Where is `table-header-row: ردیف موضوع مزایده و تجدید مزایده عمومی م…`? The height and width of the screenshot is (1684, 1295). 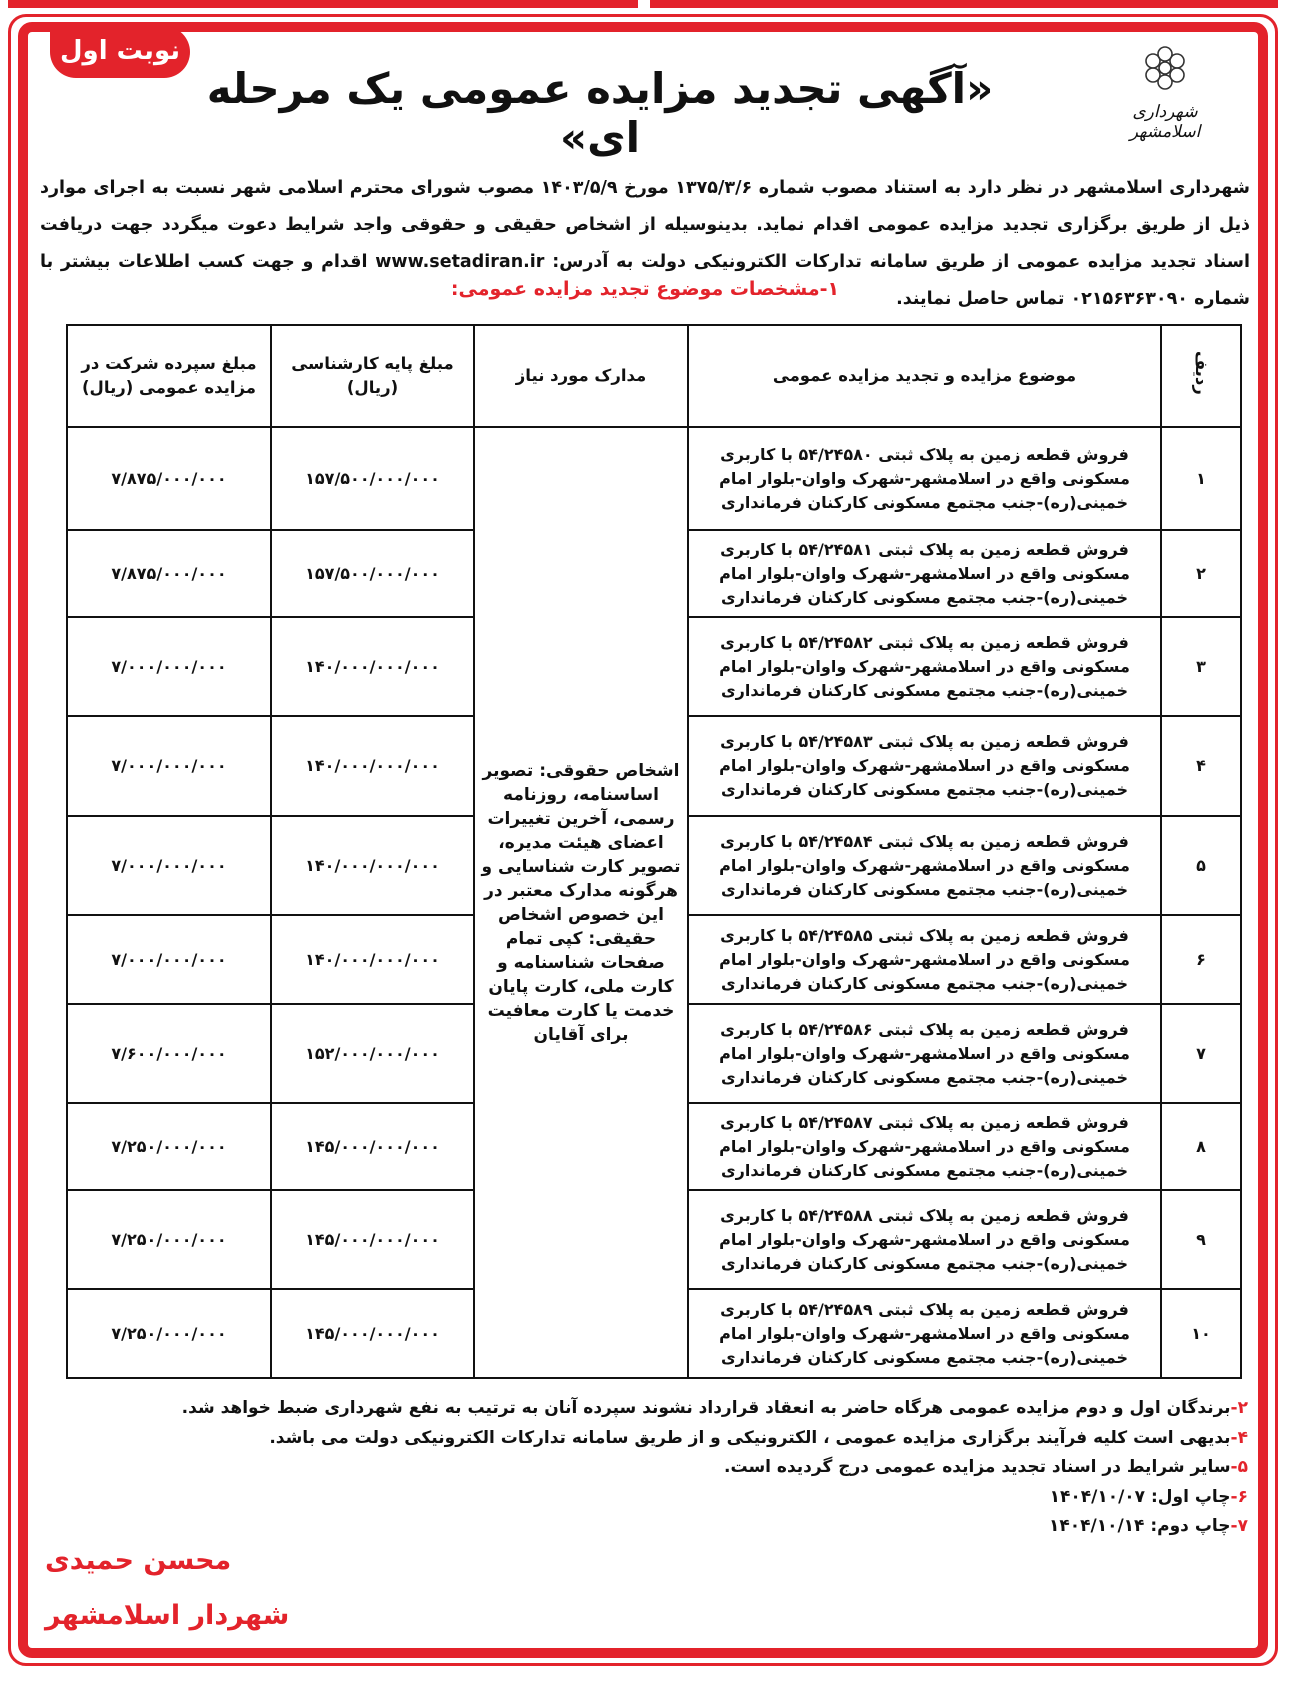 table-header-row: ردیف موضوع مزایده و تجدید مزایده عمومی م… is located at coordinates (654, 376).